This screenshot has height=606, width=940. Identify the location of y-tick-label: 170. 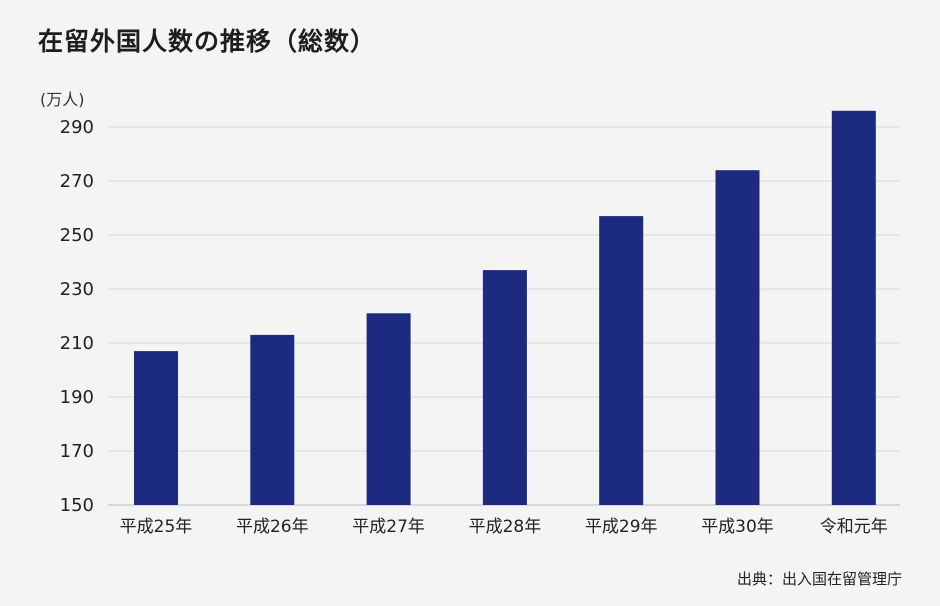
(77, 451).